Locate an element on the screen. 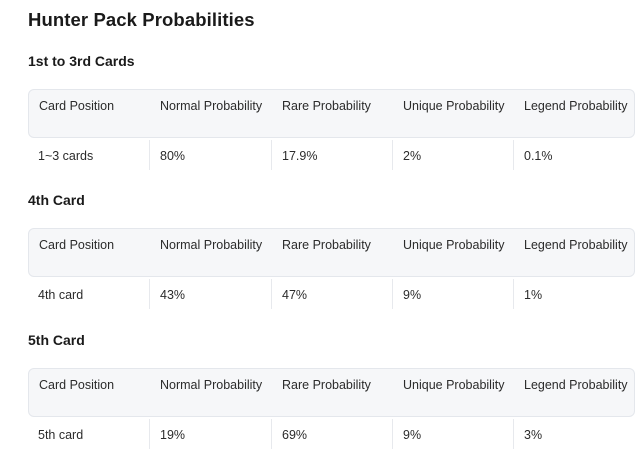  cell-rare-probability: 17.9% is located at coordinates (331, 155).